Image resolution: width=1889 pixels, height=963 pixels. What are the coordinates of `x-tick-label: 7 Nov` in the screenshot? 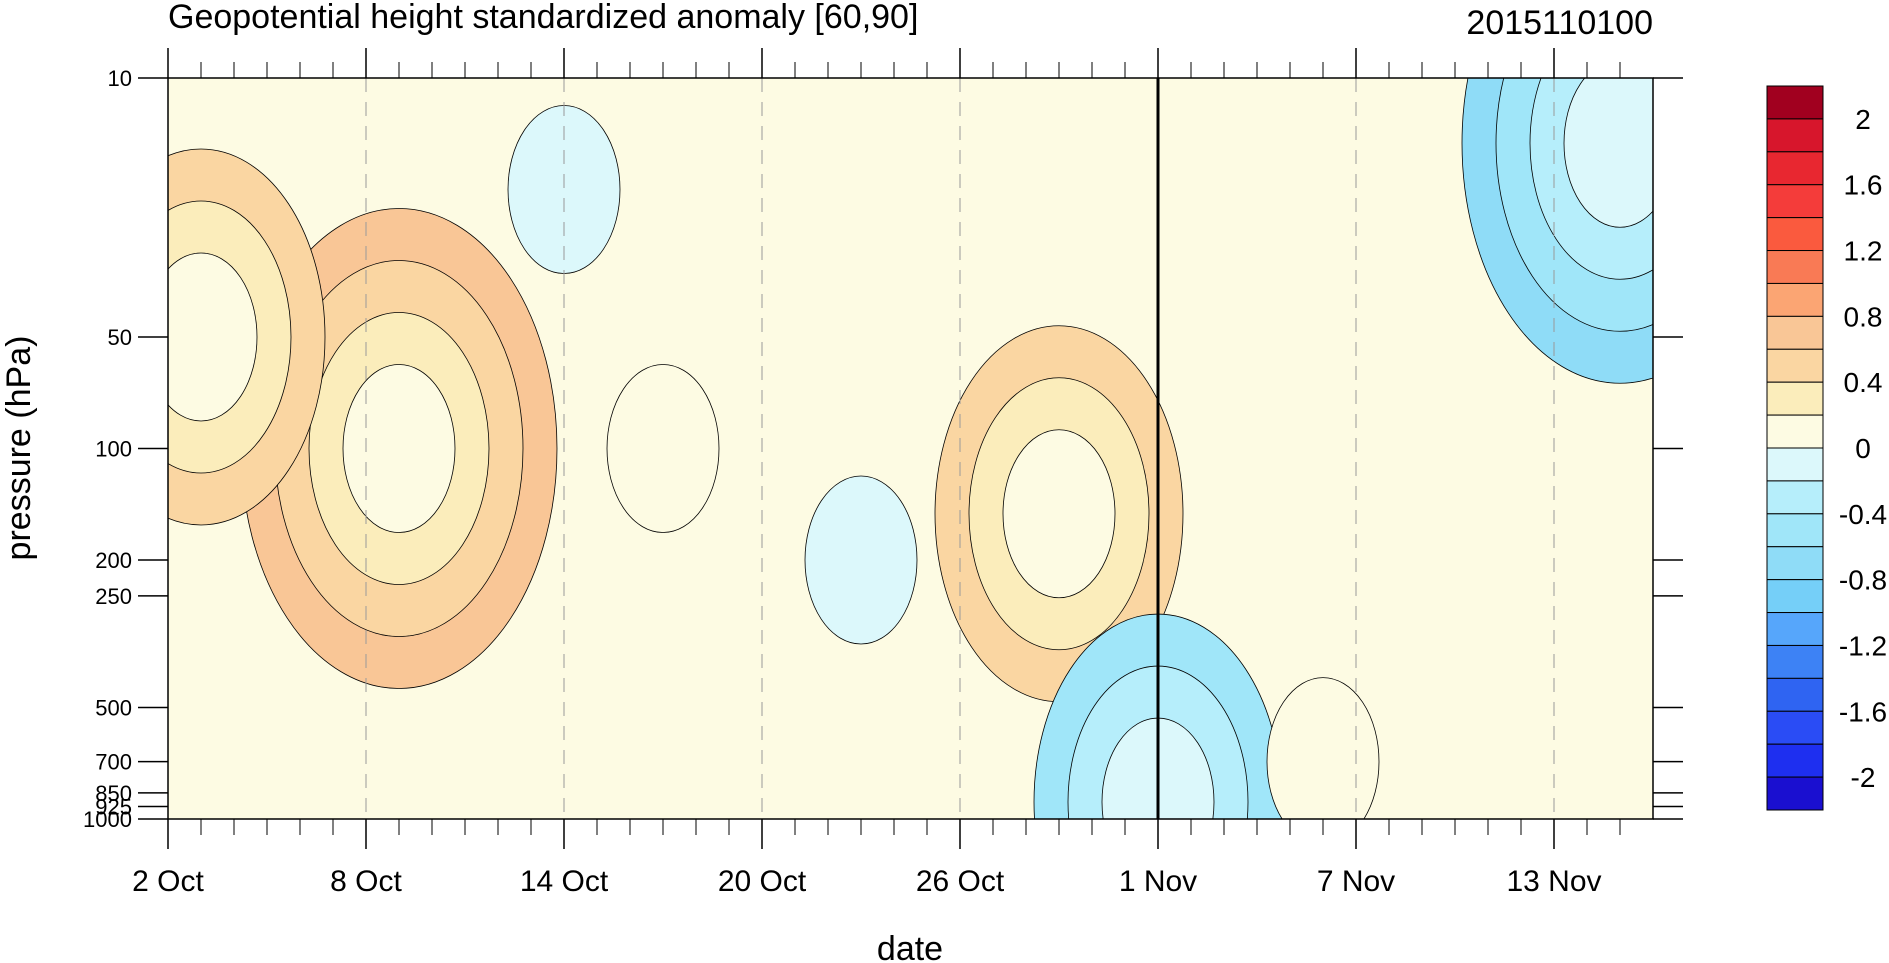 It's located at (1356, 881).